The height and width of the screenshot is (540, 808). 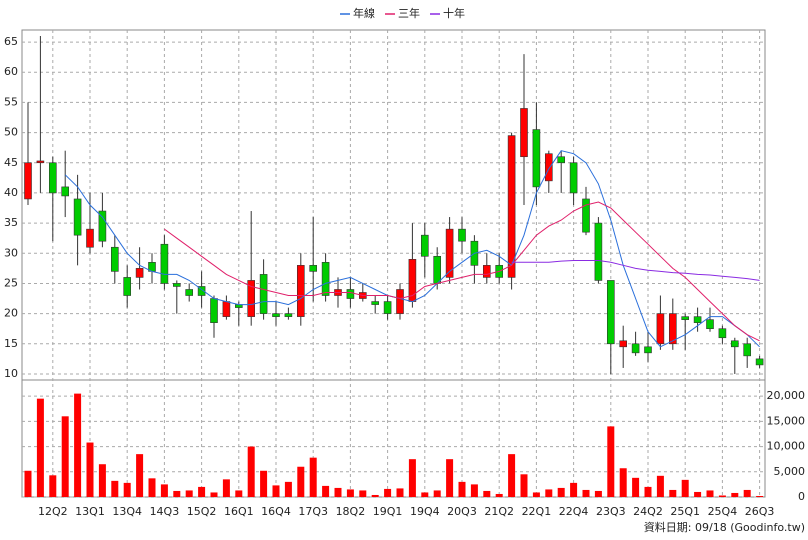 I want to click on x-tick-label: 25Q4, so click(x=723, y=511).